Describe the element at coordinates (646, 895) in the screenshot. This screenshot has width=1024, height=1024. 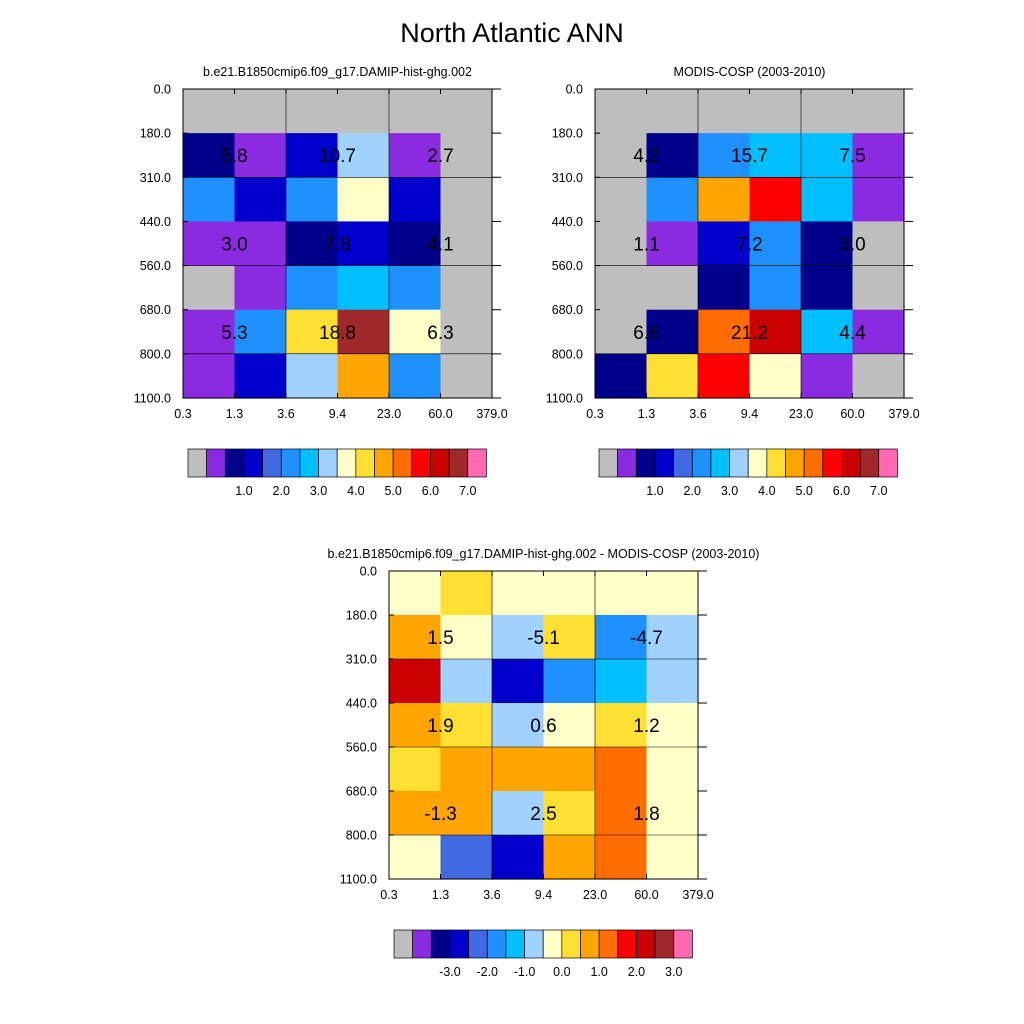
I see `x-tick-label: 60.0` at that location.